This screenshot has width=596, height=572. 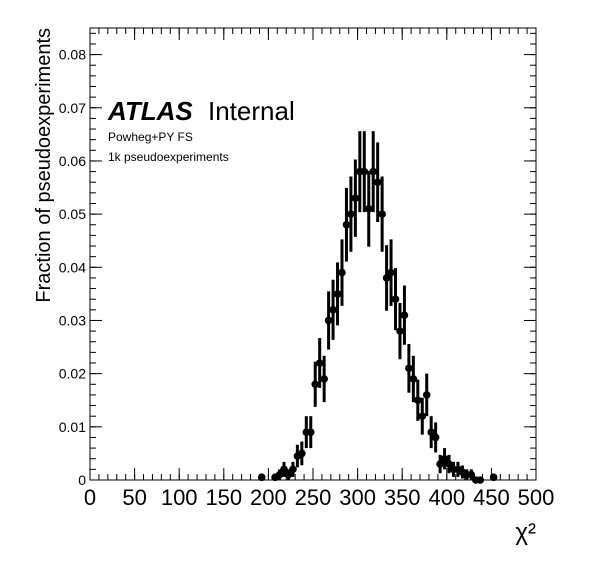 What do you see at coordinates (72, 320) in the screenshot?
I see `y-tick-label: 0.03` at bounding box center [72, 320].